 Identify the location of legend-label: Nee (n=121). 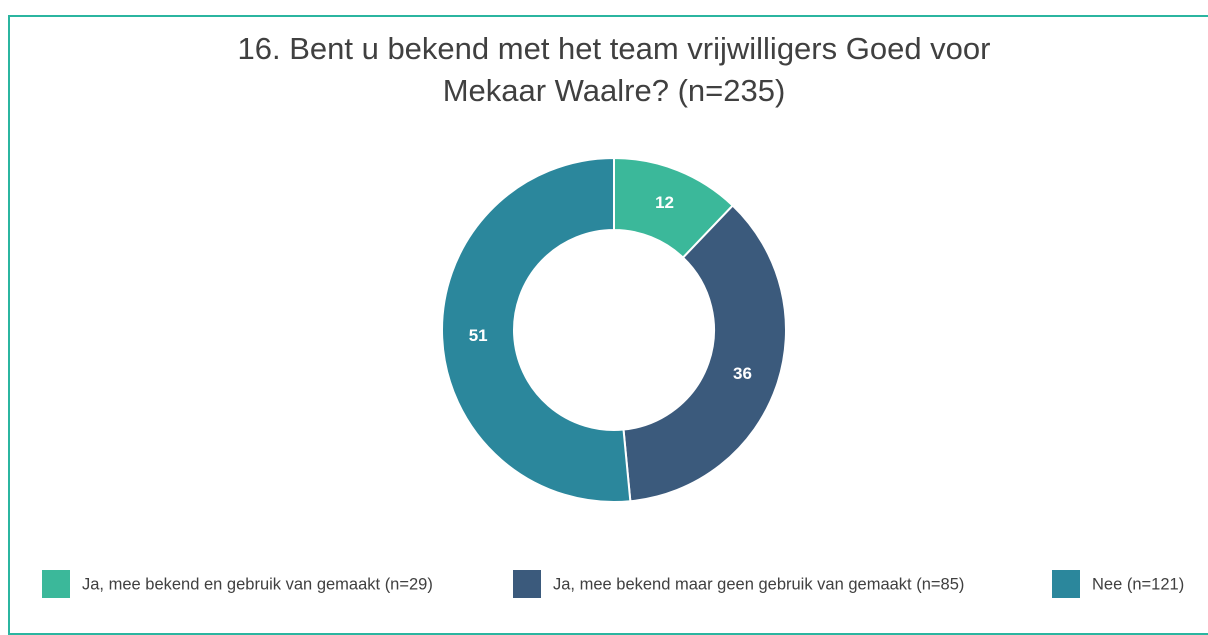
(1138, 584).